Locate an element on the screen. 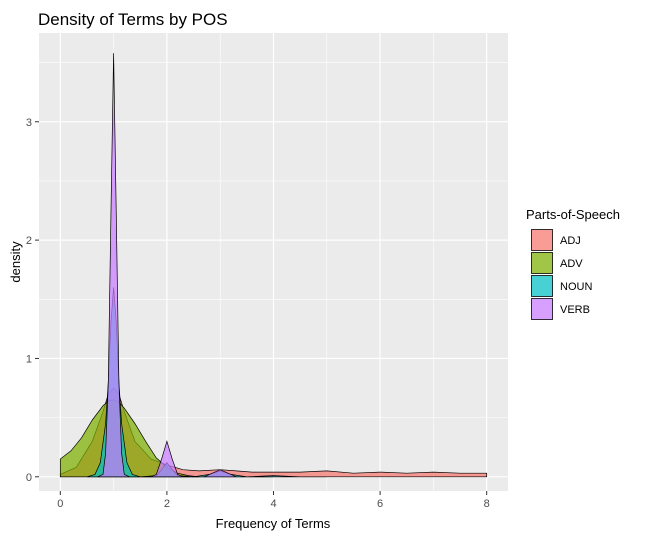 This screenshot has width=652, height=538. y-tick-label: 2 is located at coordinates (29, 241).